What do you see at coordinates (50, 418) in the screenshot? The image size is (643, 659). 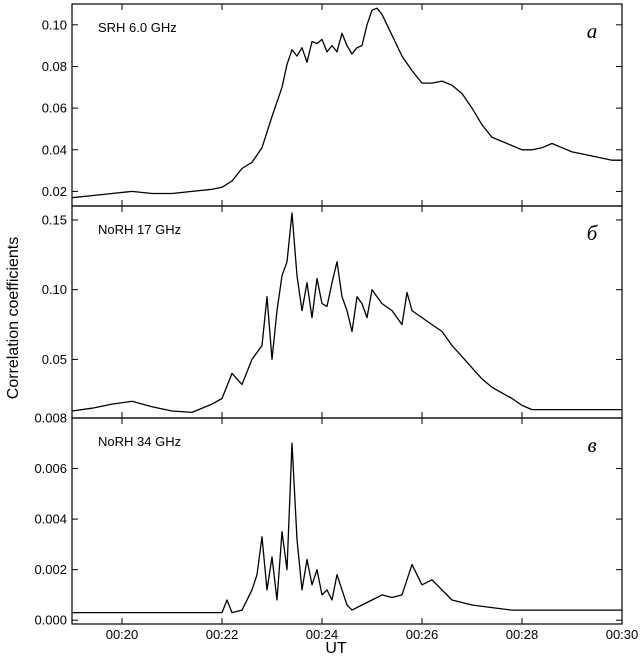 I see `y-tick-label: 0.008` at bounding box center [50, 418].